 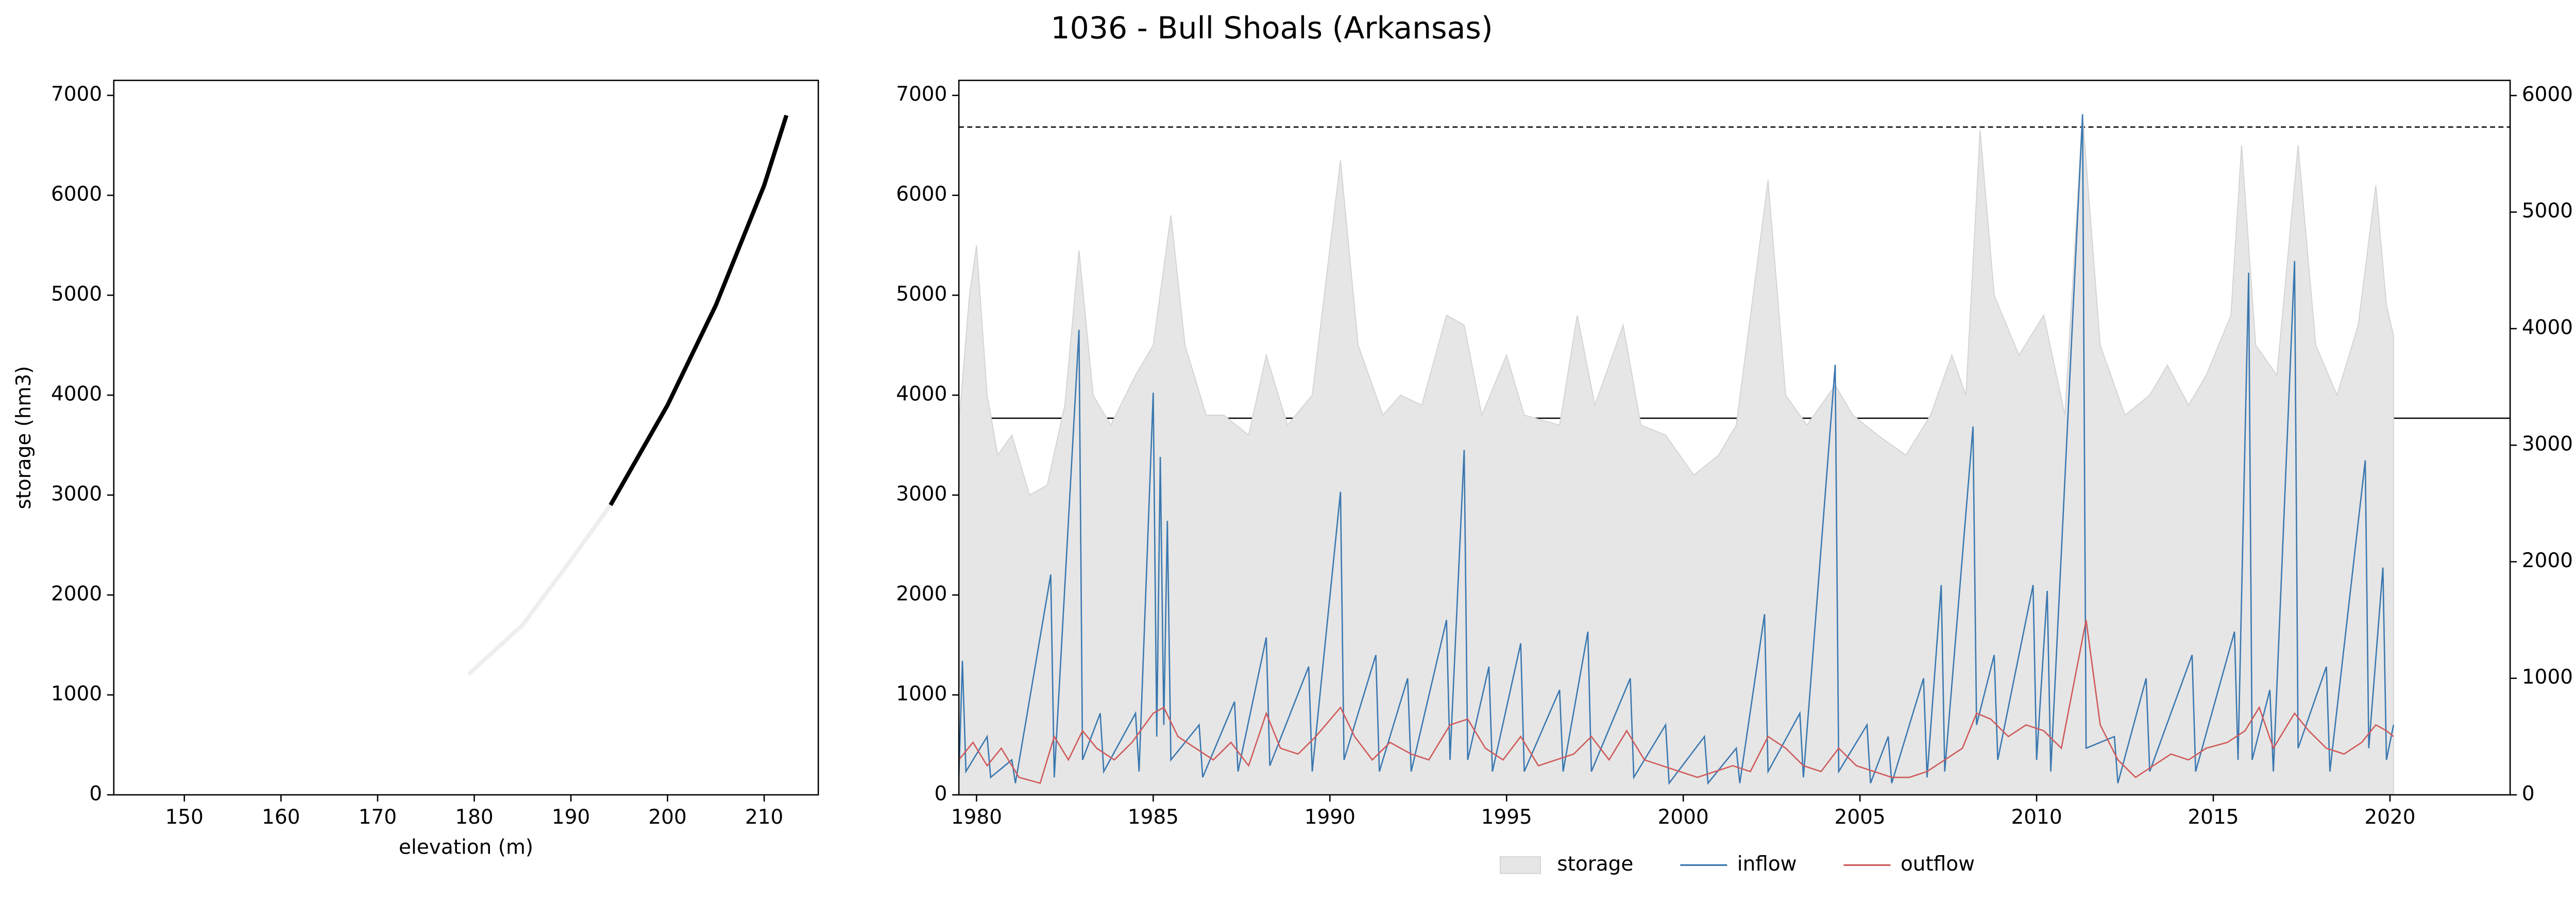 I want to click on legend-label: inflow, so click(x=1767, y=865).